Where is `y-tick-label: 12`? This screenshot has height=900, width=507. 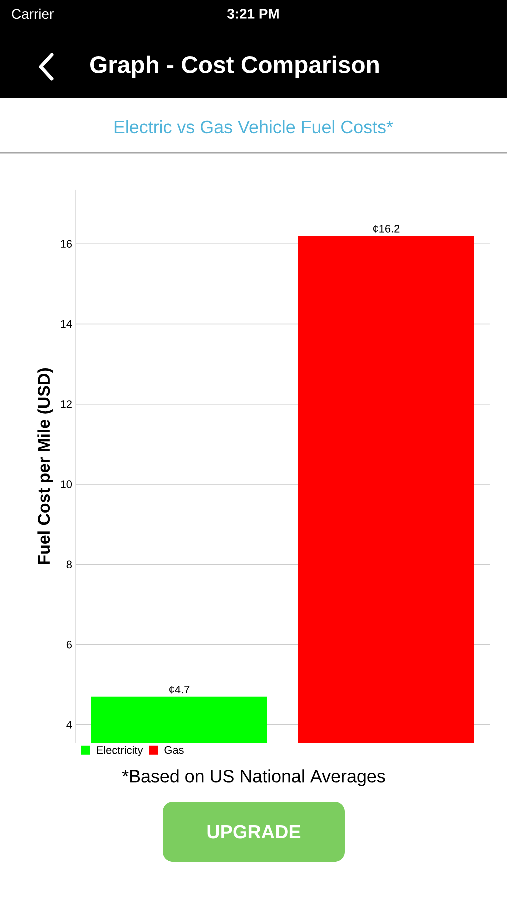
y-tick-label: 12 is located at coordinates (66, 404).